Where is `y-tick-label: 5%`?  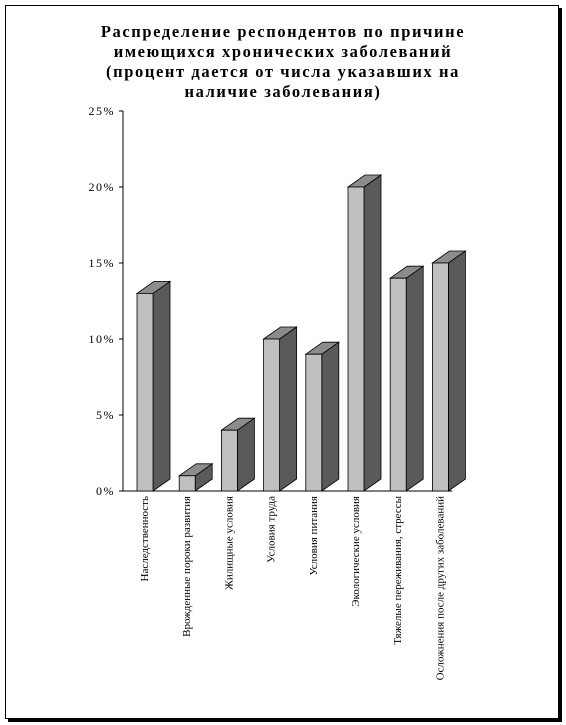
y-tick-label: 5% is located at coordinates (105, 415).